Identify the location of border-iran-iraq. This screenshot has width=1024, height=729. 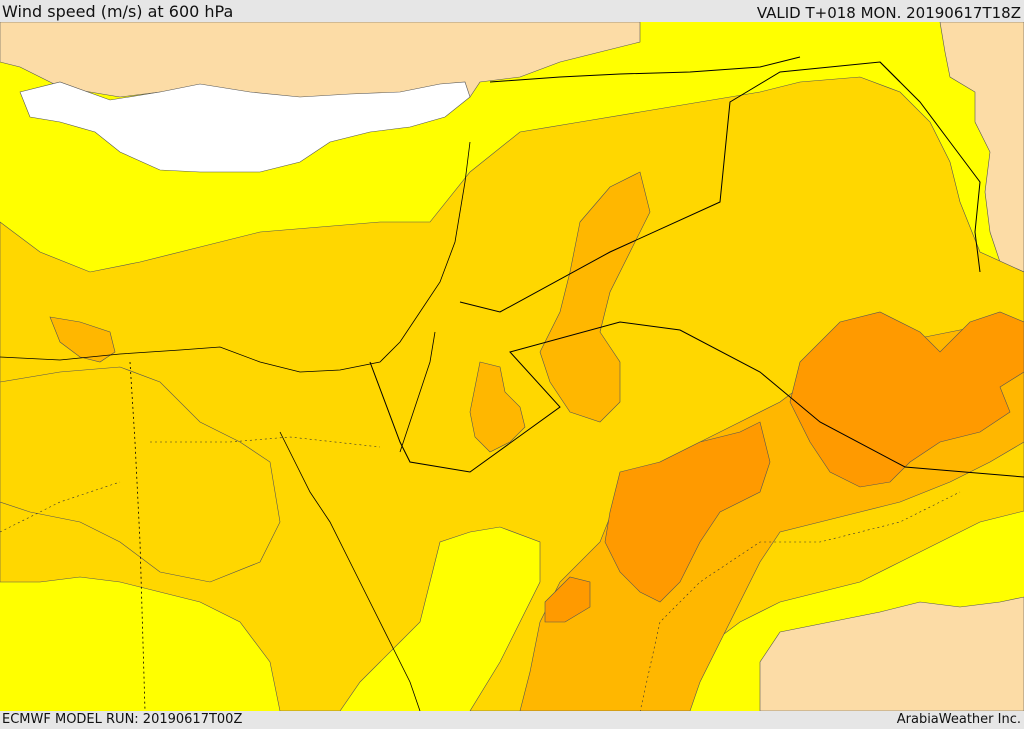
(930, 167).